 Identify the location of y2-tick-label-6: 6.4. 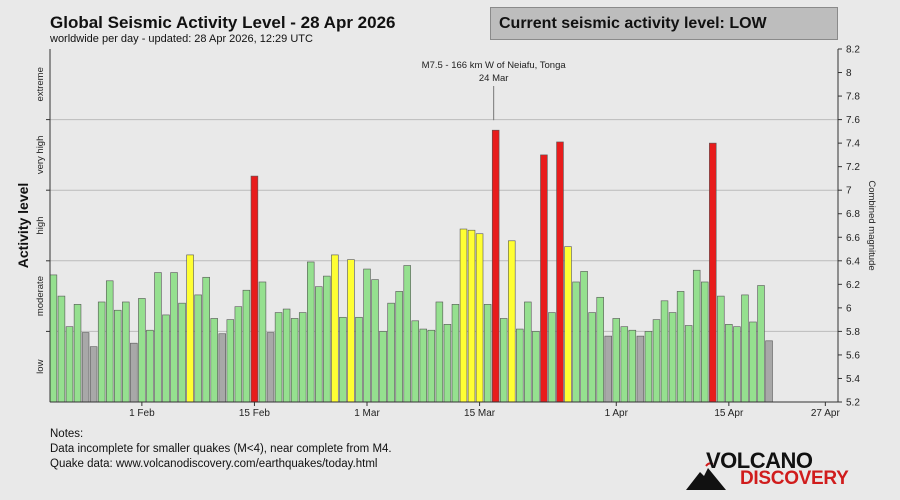
(853, 261).